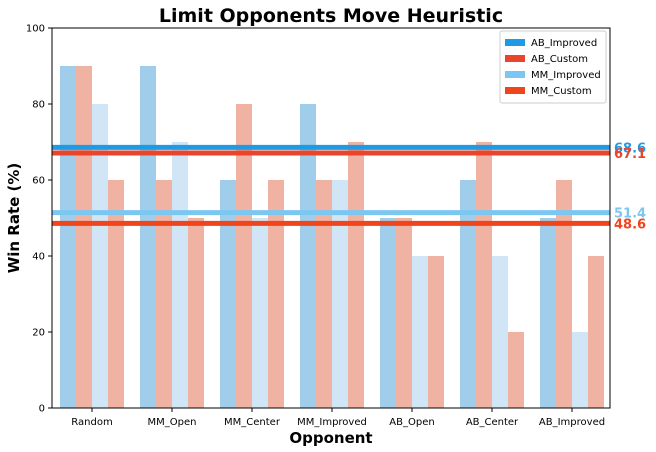 Image resolution: width=656 pixels, height=452 pixels. What do you see at coordinates (630, 224) in the screenshot?
I see `reference-label-mm-custom: 48.6` at bounding box center [630, 224].